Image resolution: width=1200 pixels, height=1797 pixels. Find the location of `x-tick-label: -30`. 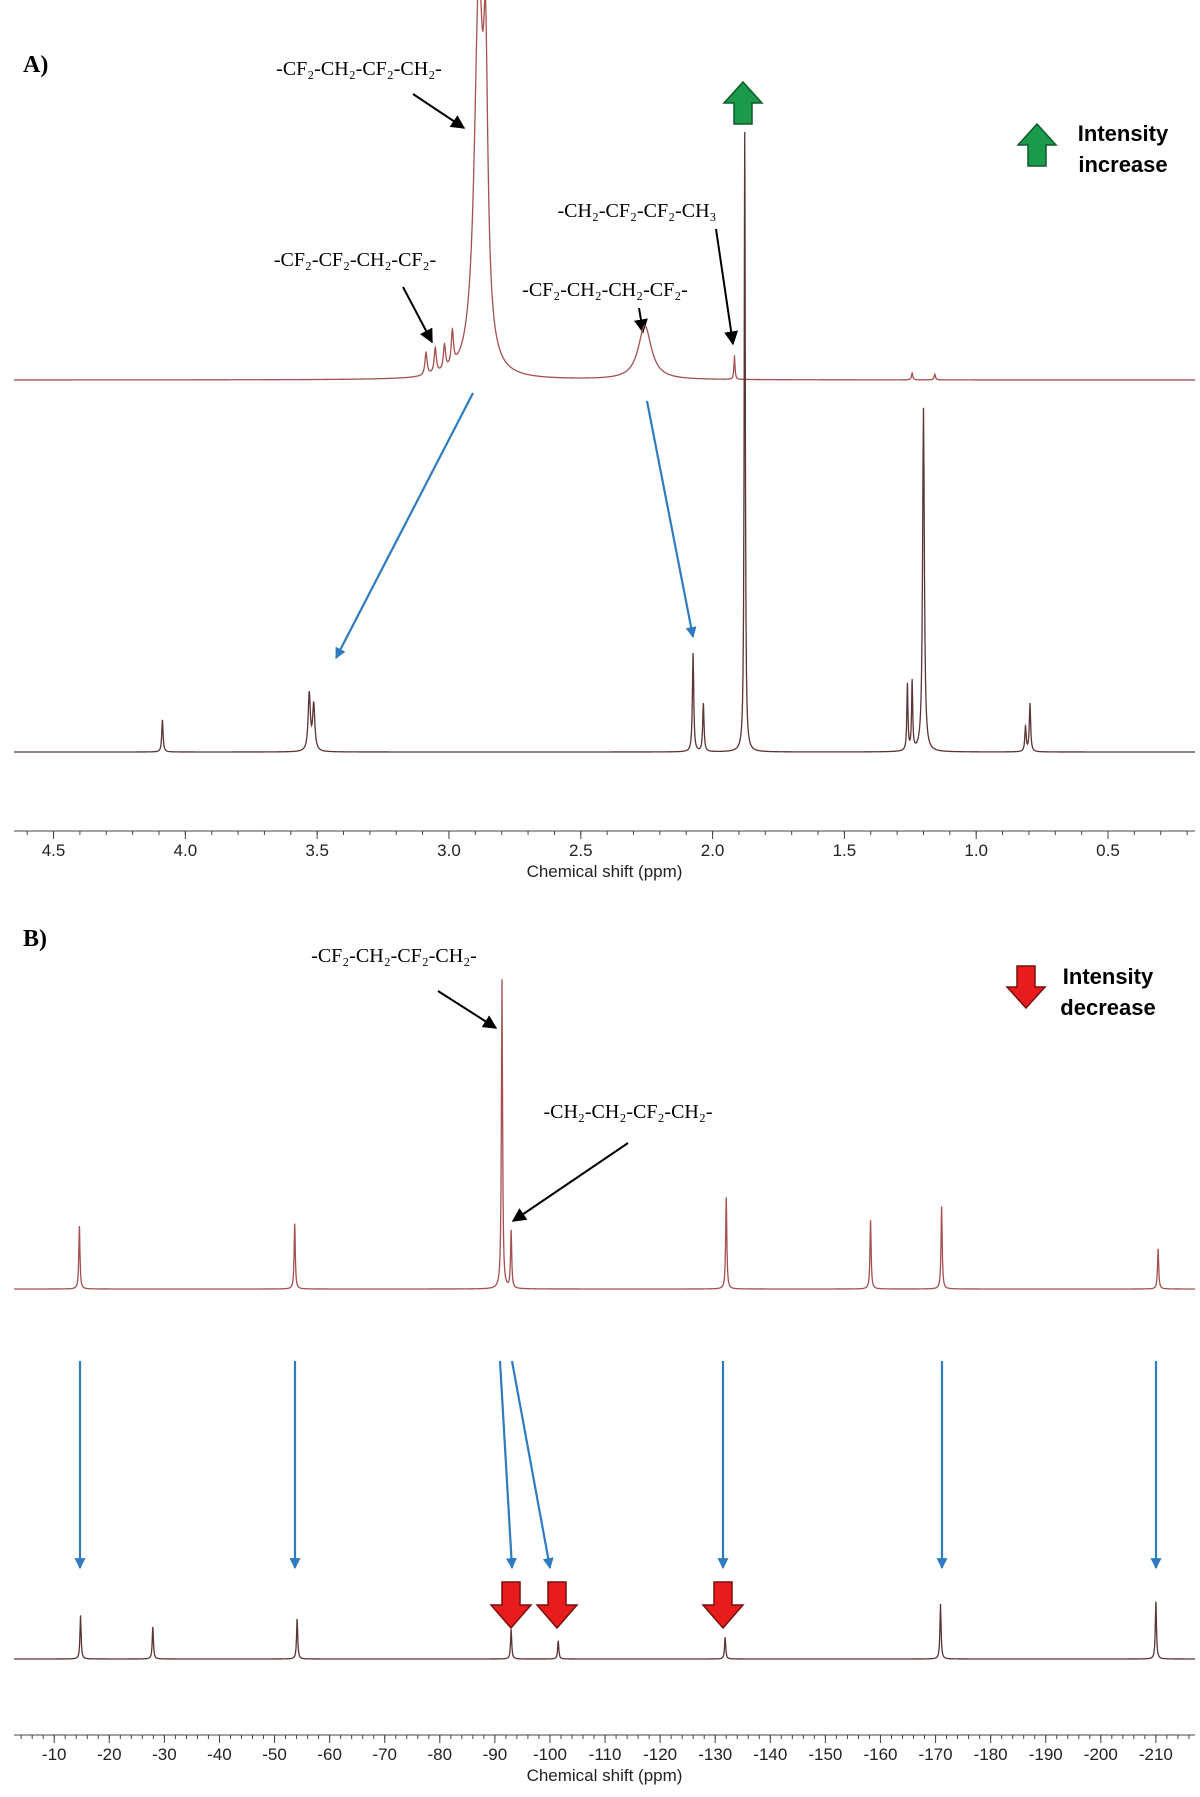

x-tick-label: -30 is located at coordinates (164, 1754).